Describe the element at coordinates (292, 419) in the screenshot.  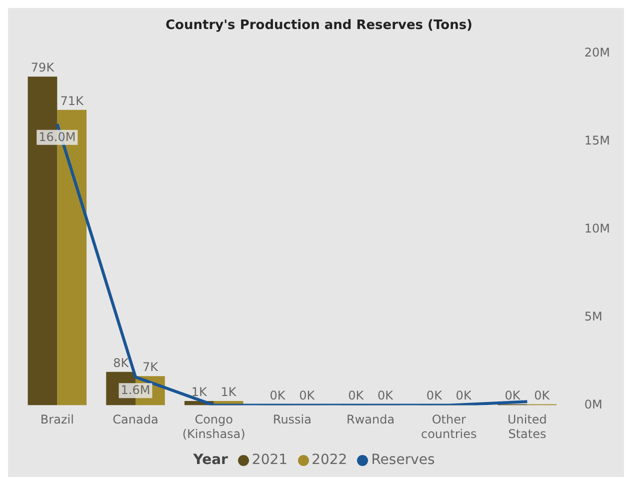
I see `x-tick-label: Russia` at that location.